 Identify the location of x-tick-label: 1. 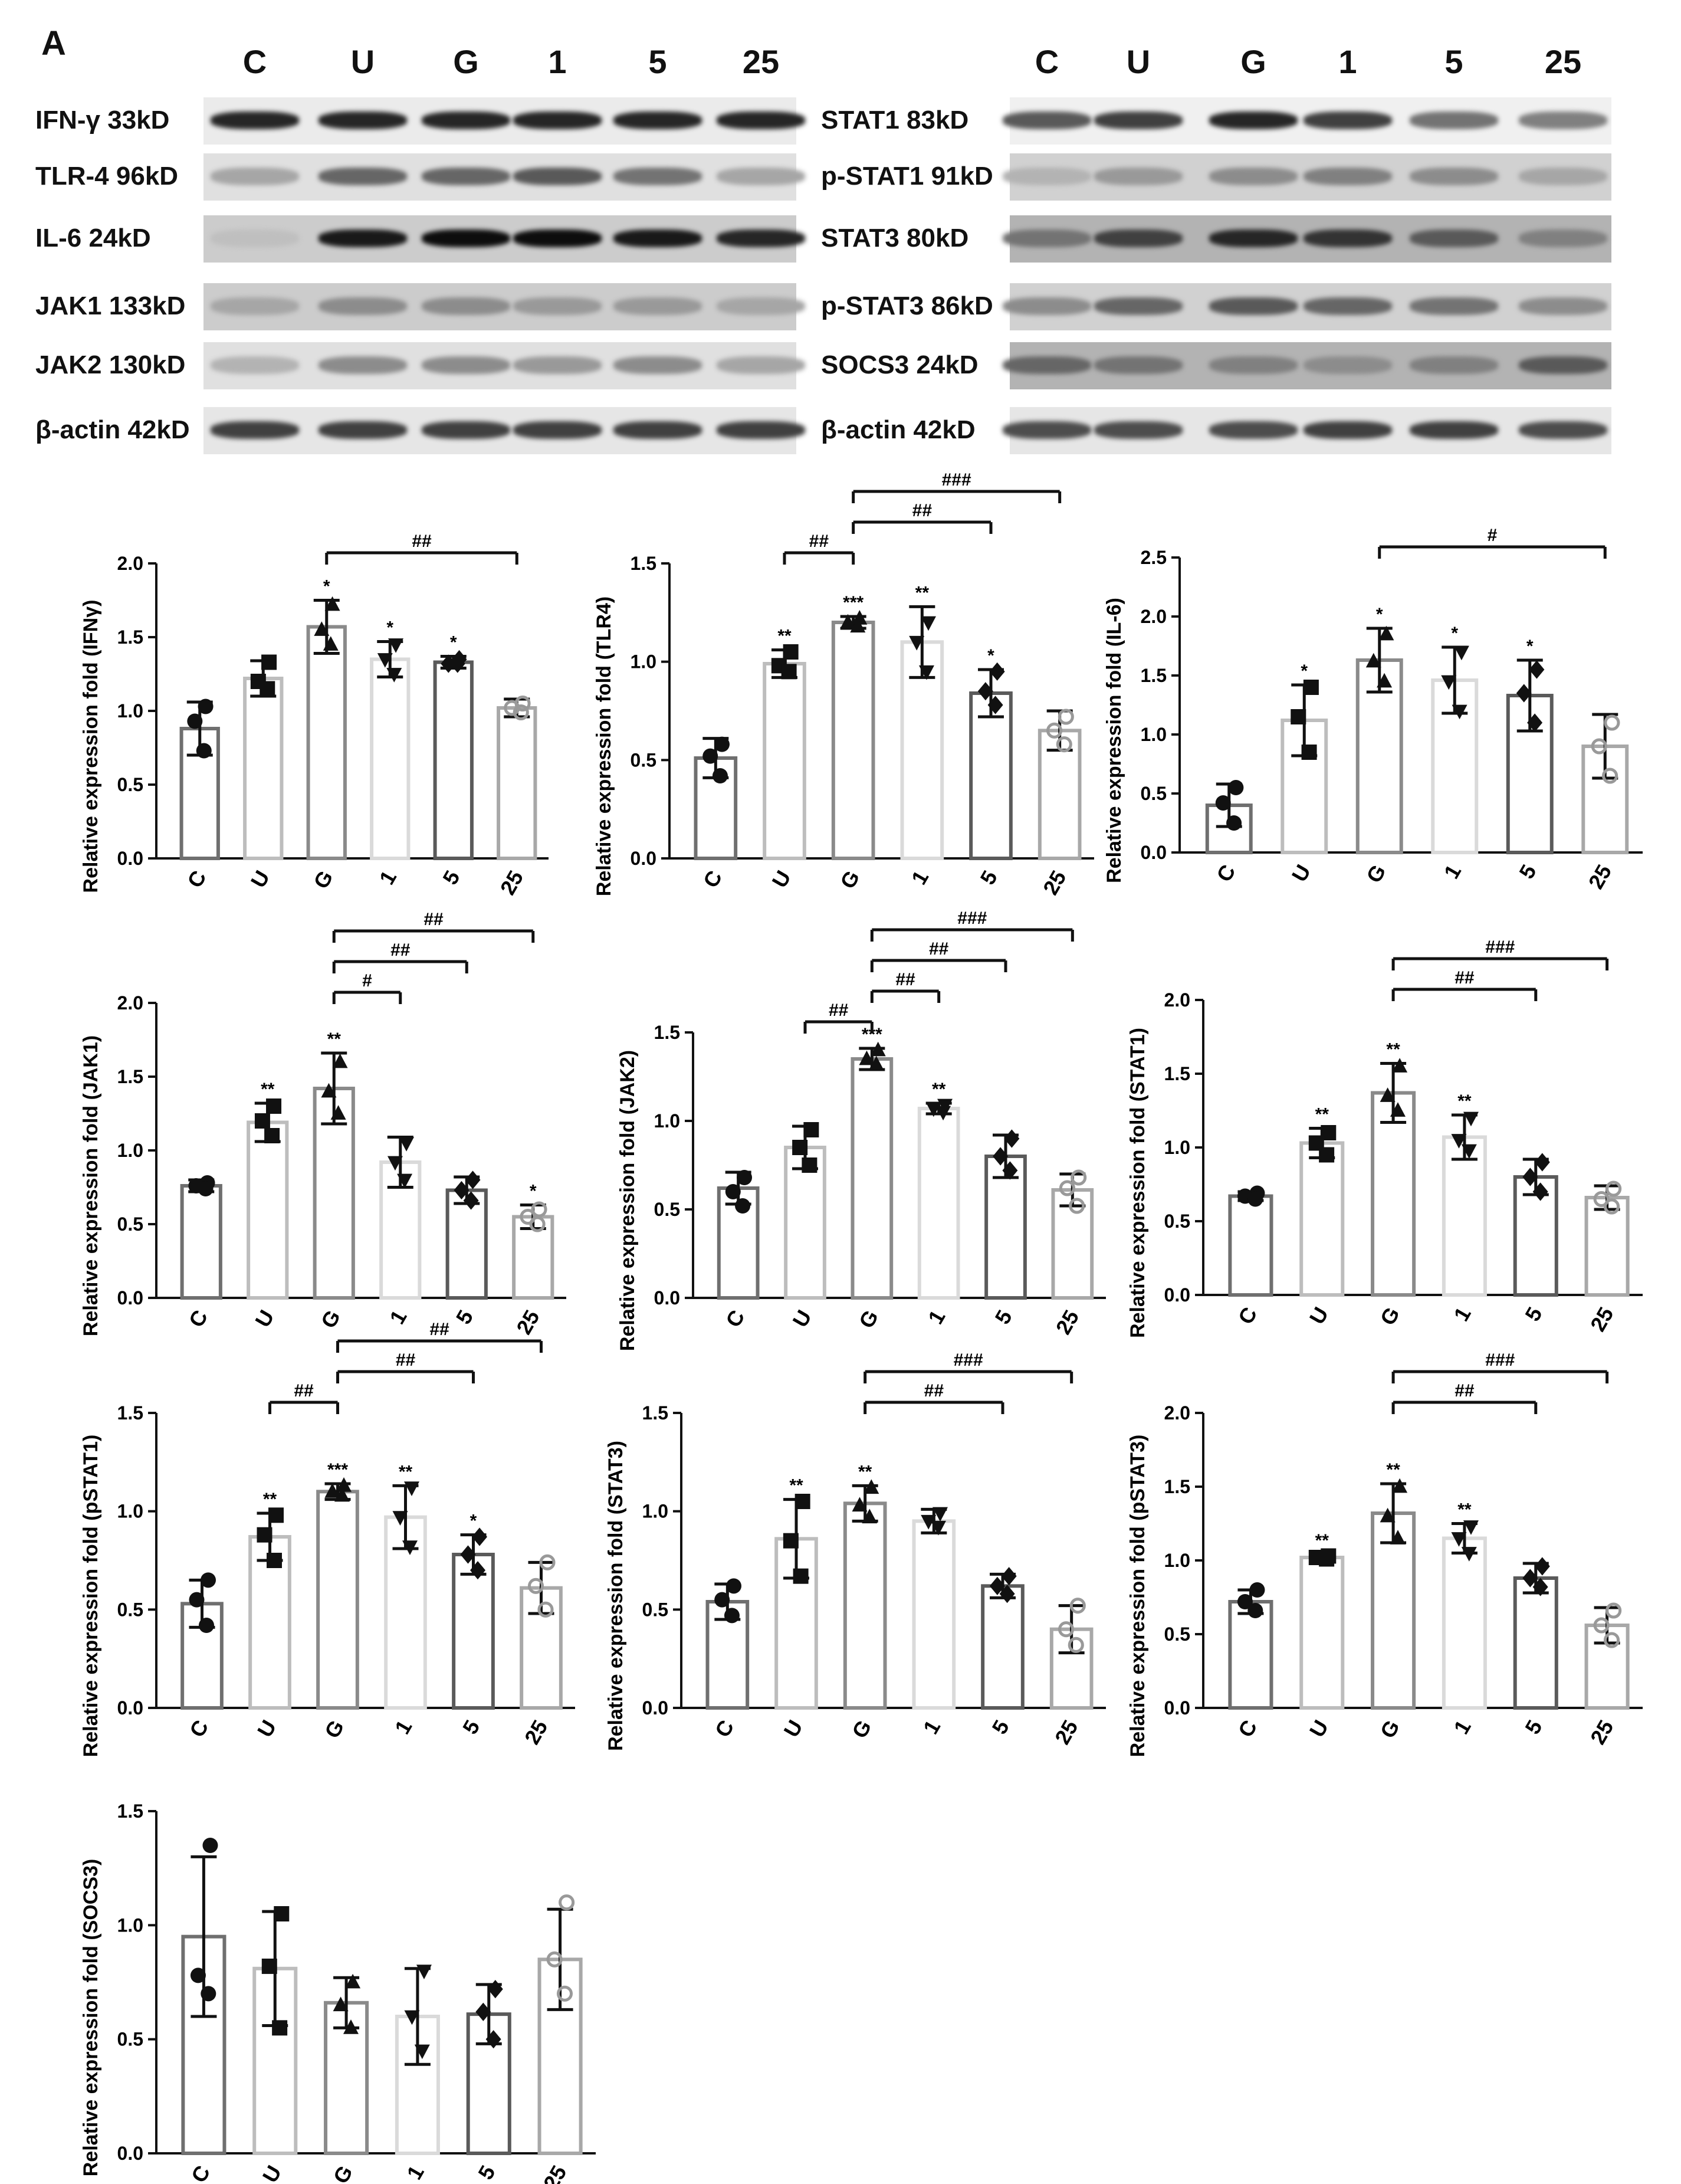
(920, 878).